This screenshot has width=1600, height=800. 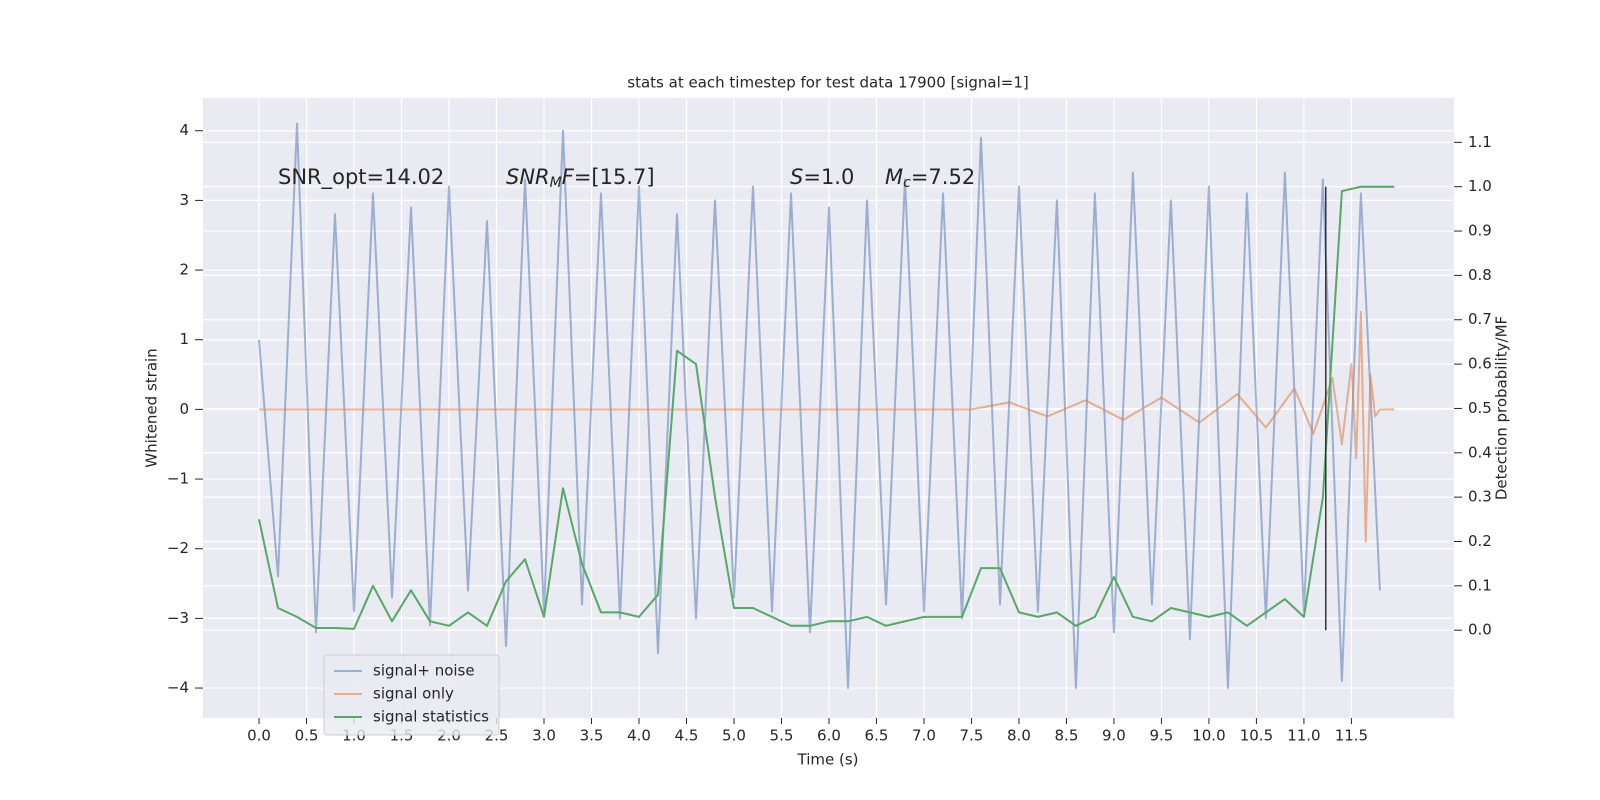 I want to click on x-tick-label: 8.5, so click(x=1067, y=736).